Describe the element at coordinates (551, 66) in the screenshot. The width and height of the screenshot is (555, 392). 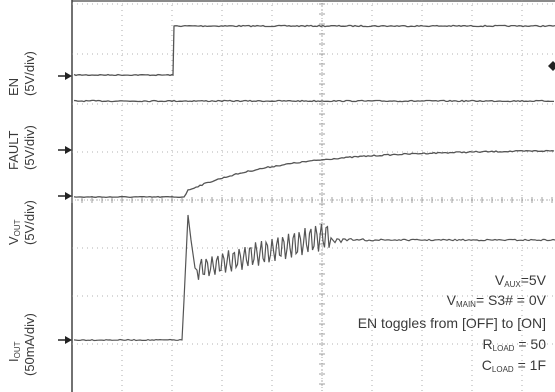
I see `trigger-marker` at that location.